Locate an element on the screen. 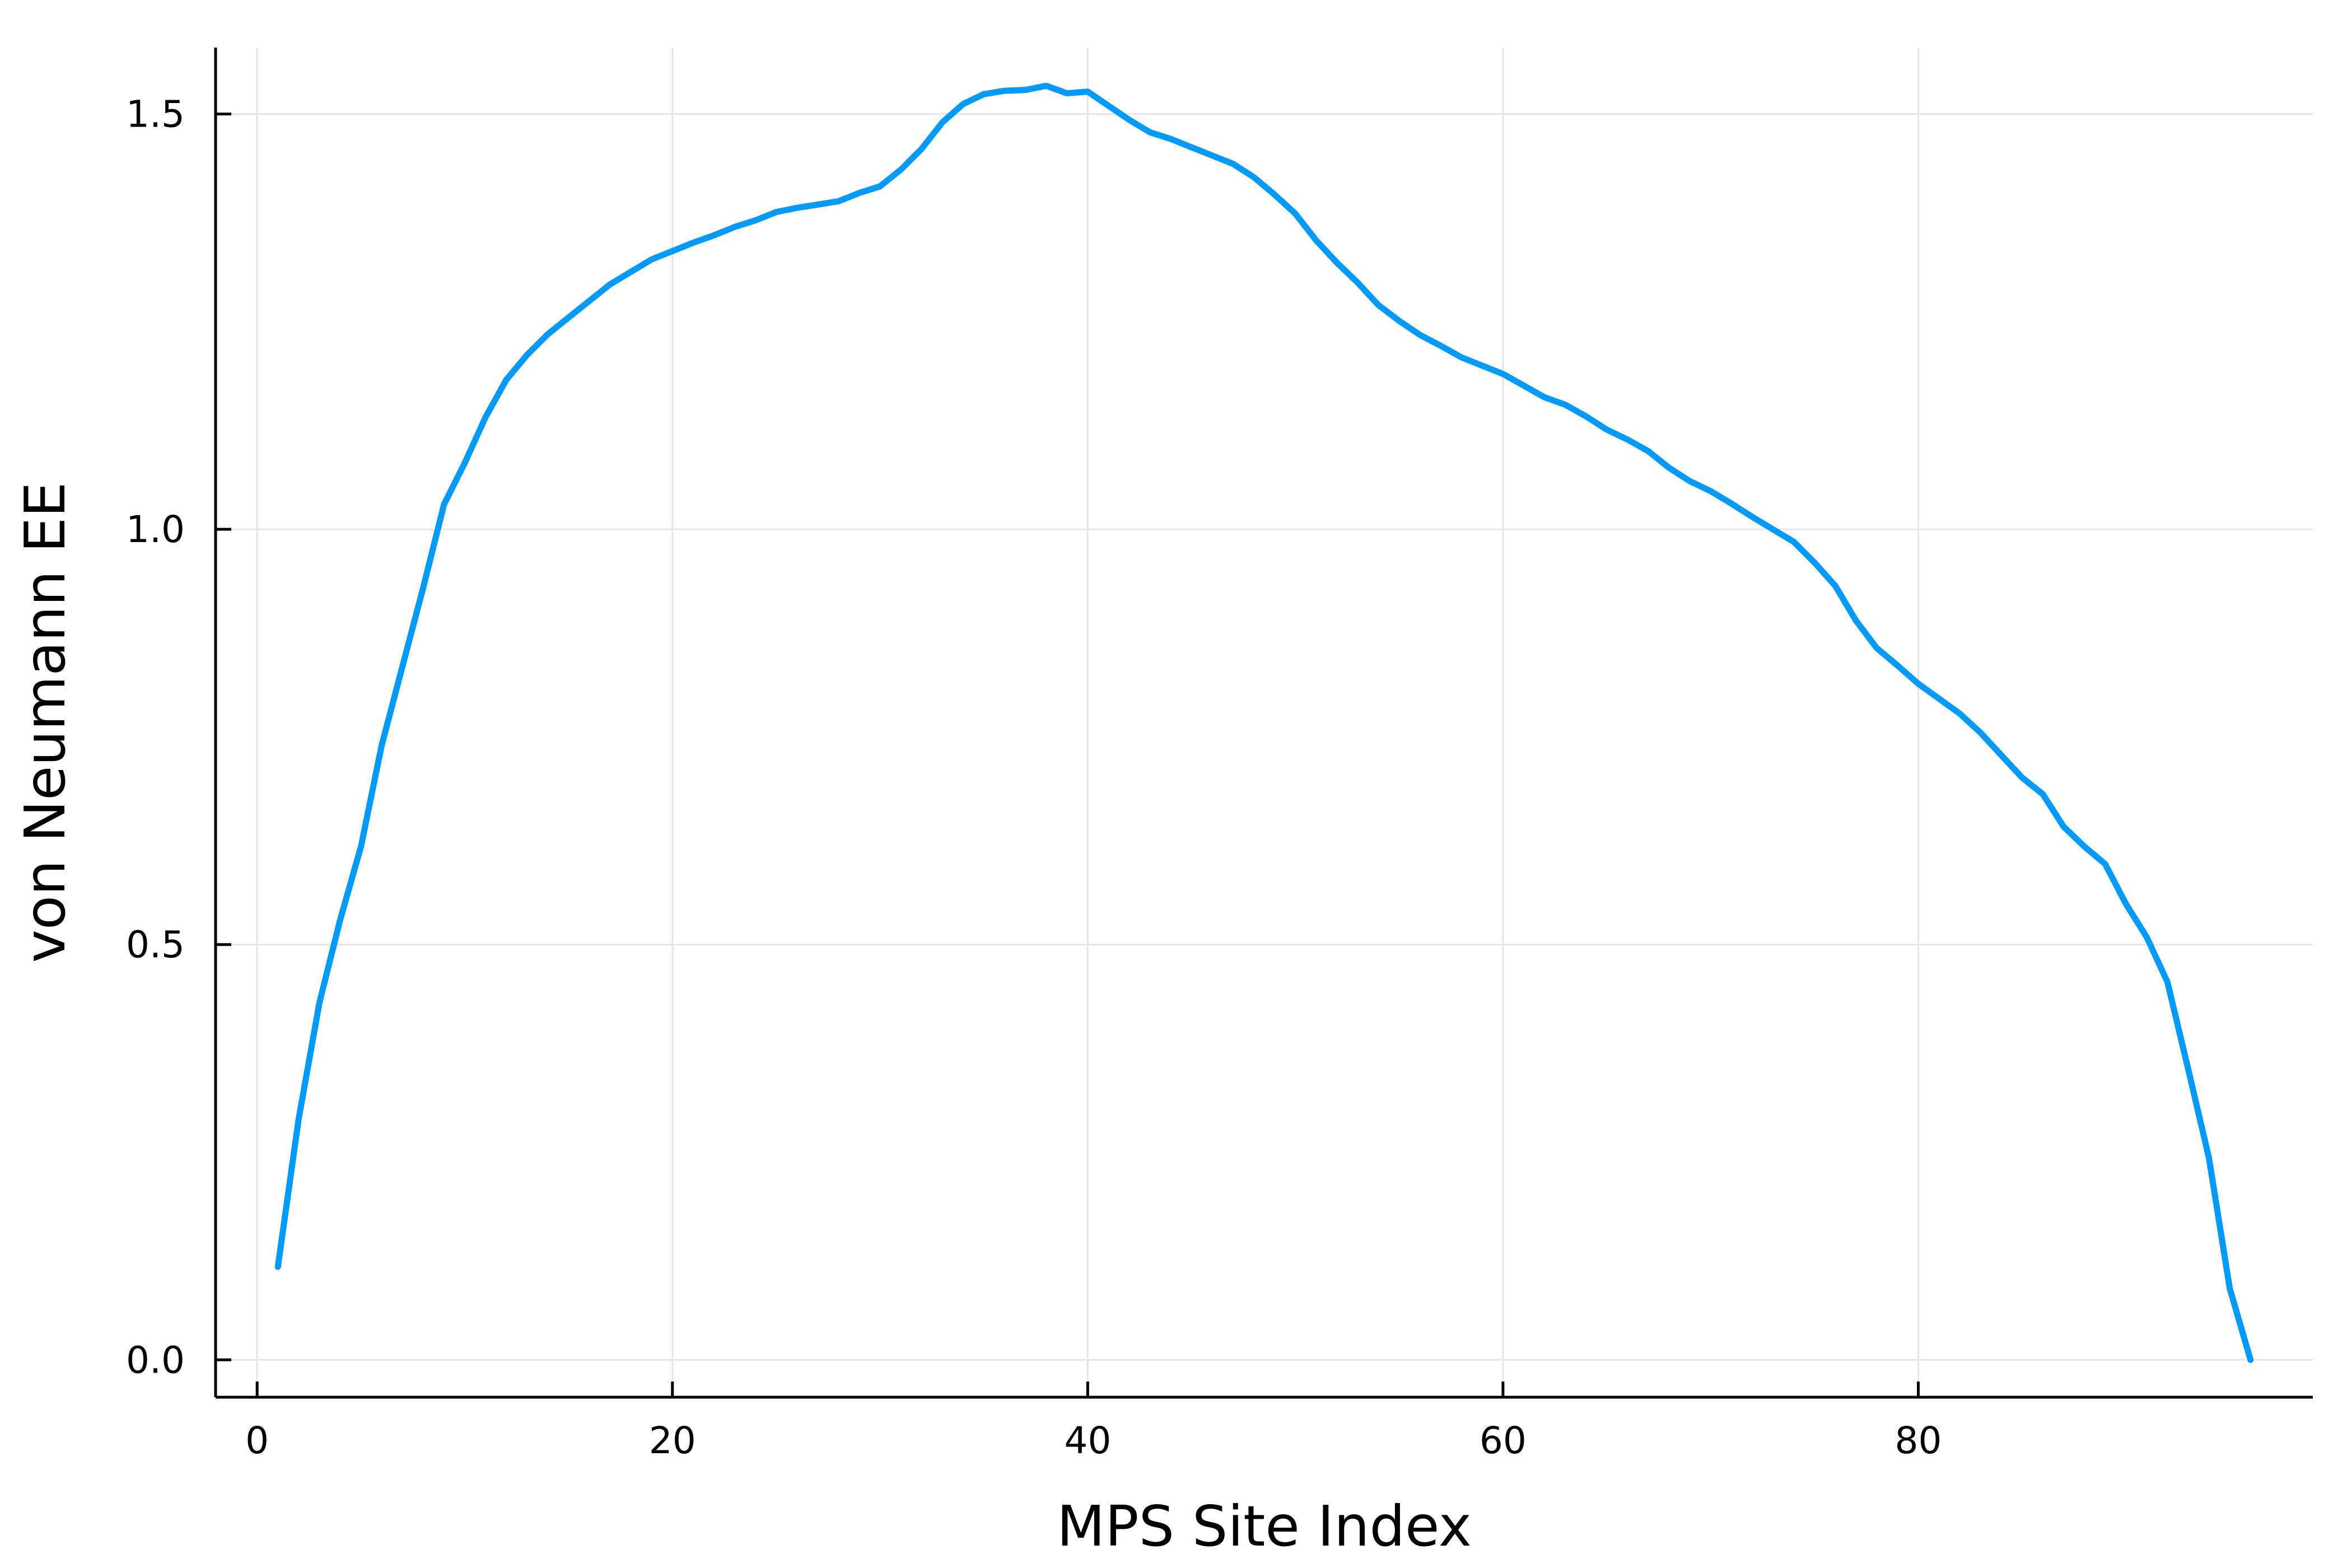 This screenshot has width=2352, height=1568. y-tick-label: 0.0 is located at coordinates (156, 1360).